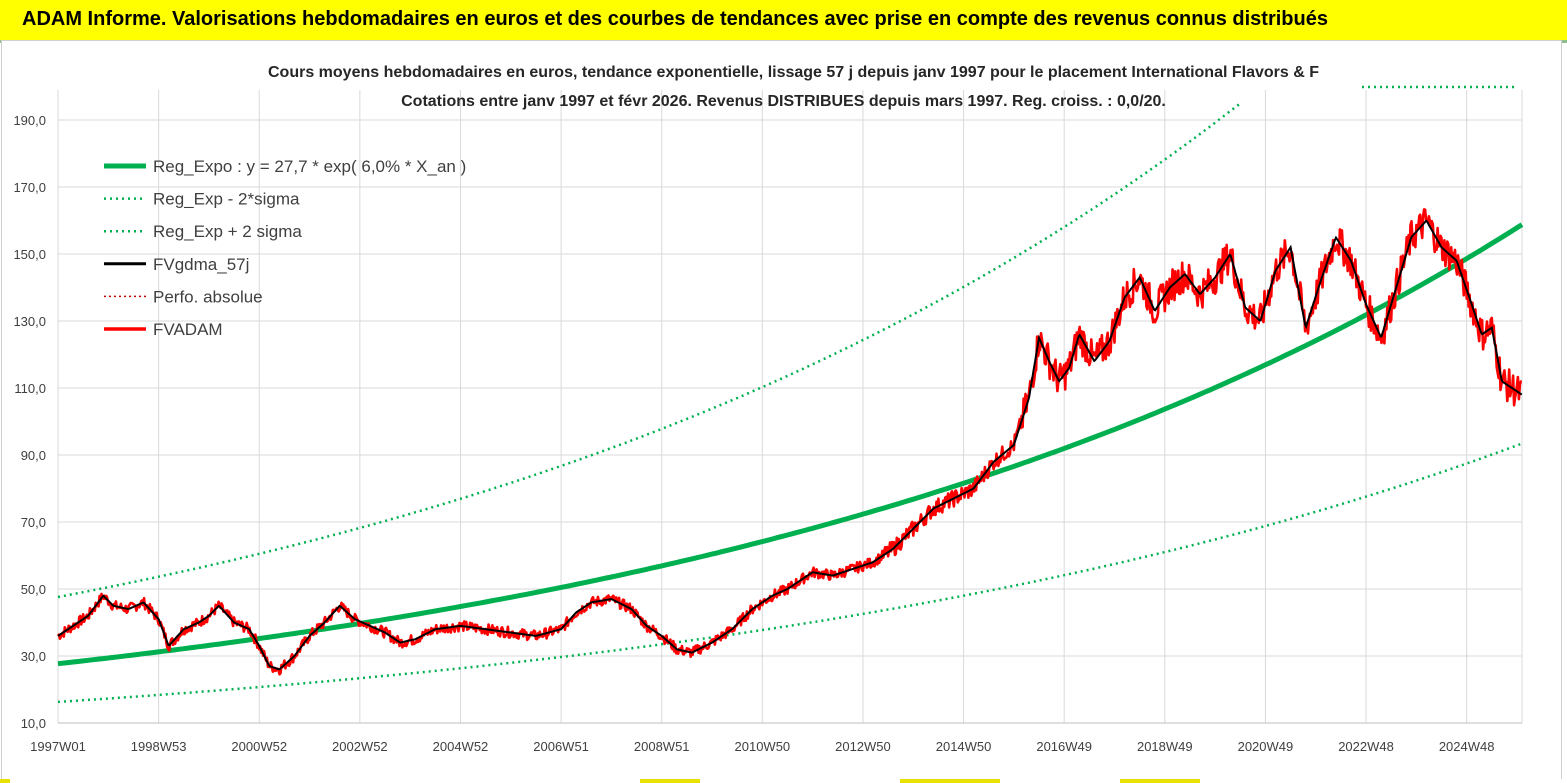 This screenshot has height=783, width=1567. Describe the element at coordinates (964, 746) in the screenshot. I see `x-tick-label: 2014W50` at that location.